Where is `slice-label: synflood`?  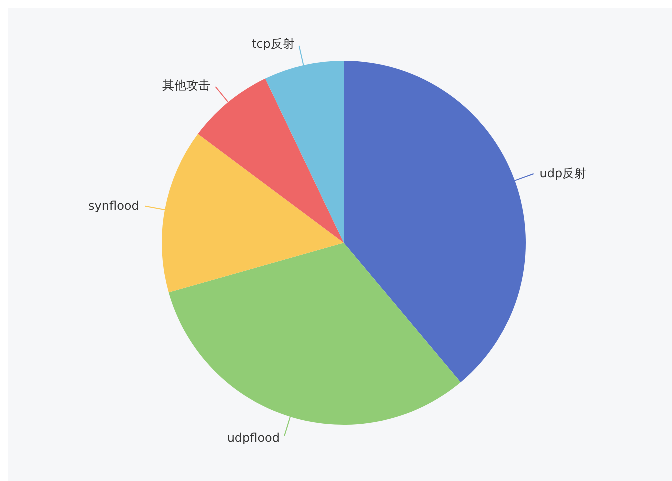 slice-label: synflood is located at coordinates (114, 206).